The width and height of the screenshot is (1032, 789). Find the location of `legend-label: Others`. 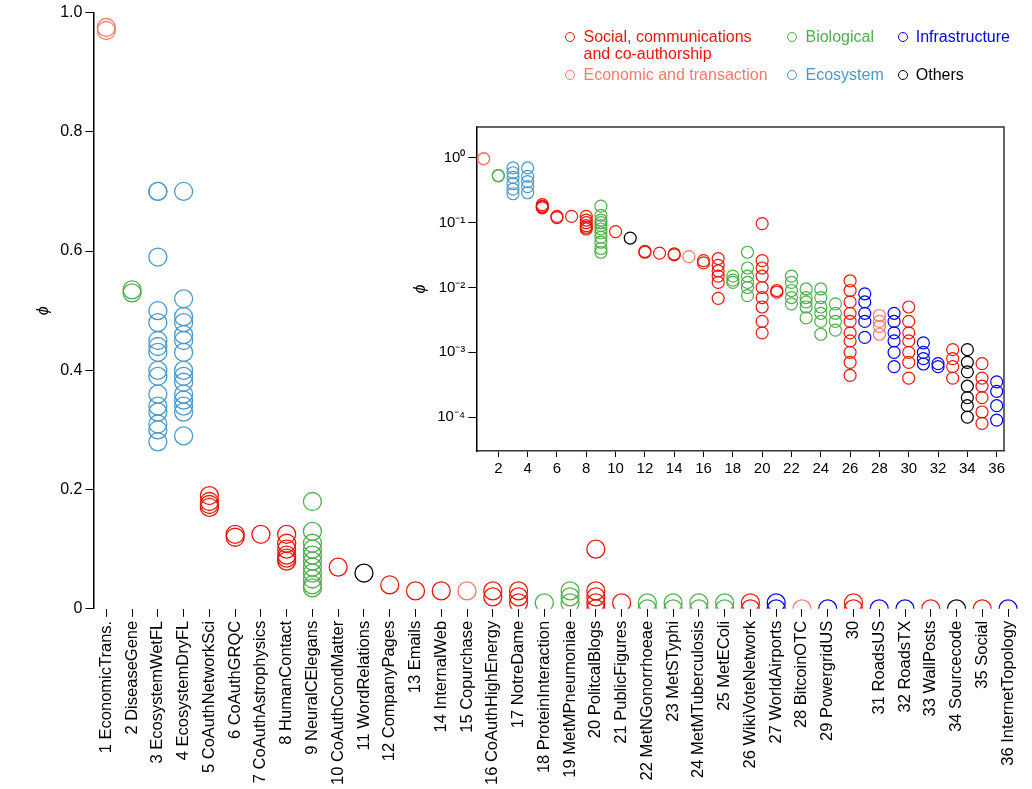

legend-label: Others is located at coordinates (939, 74).